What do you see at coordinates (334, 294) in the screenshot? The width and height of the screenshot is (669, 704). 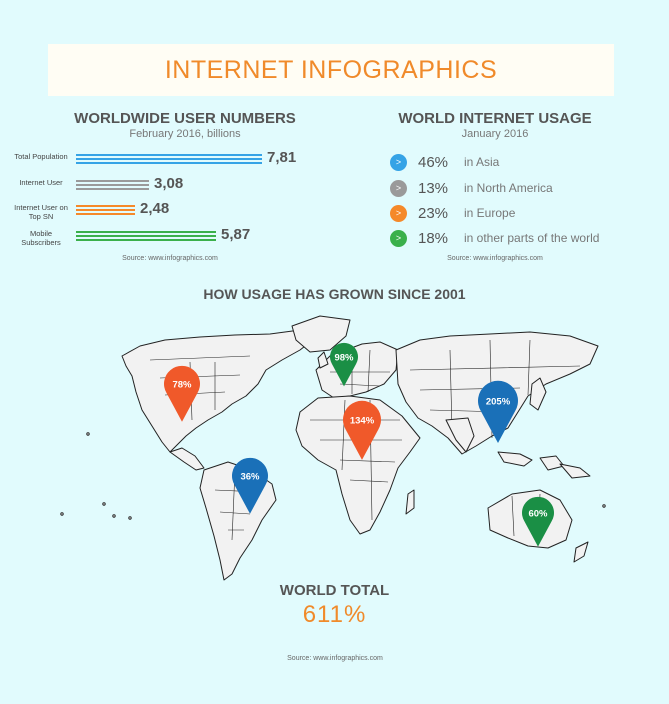 I see `map-title: HOW USAGE HAS GROWN SINCE 2001` at bounding box center [334, 294].